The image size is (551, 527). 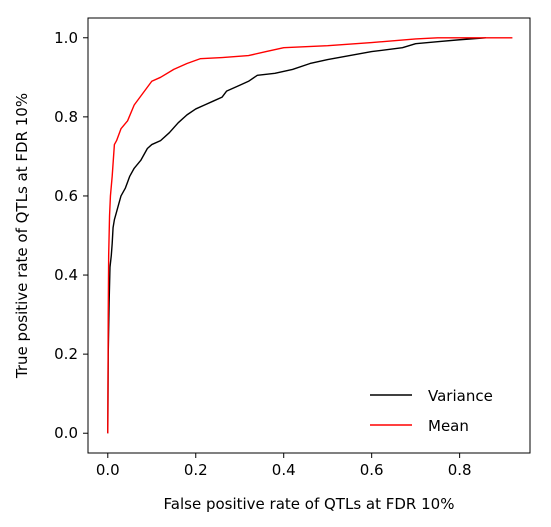 I want to click on y-tick-label: 0.6, so click(x=66, y=196).